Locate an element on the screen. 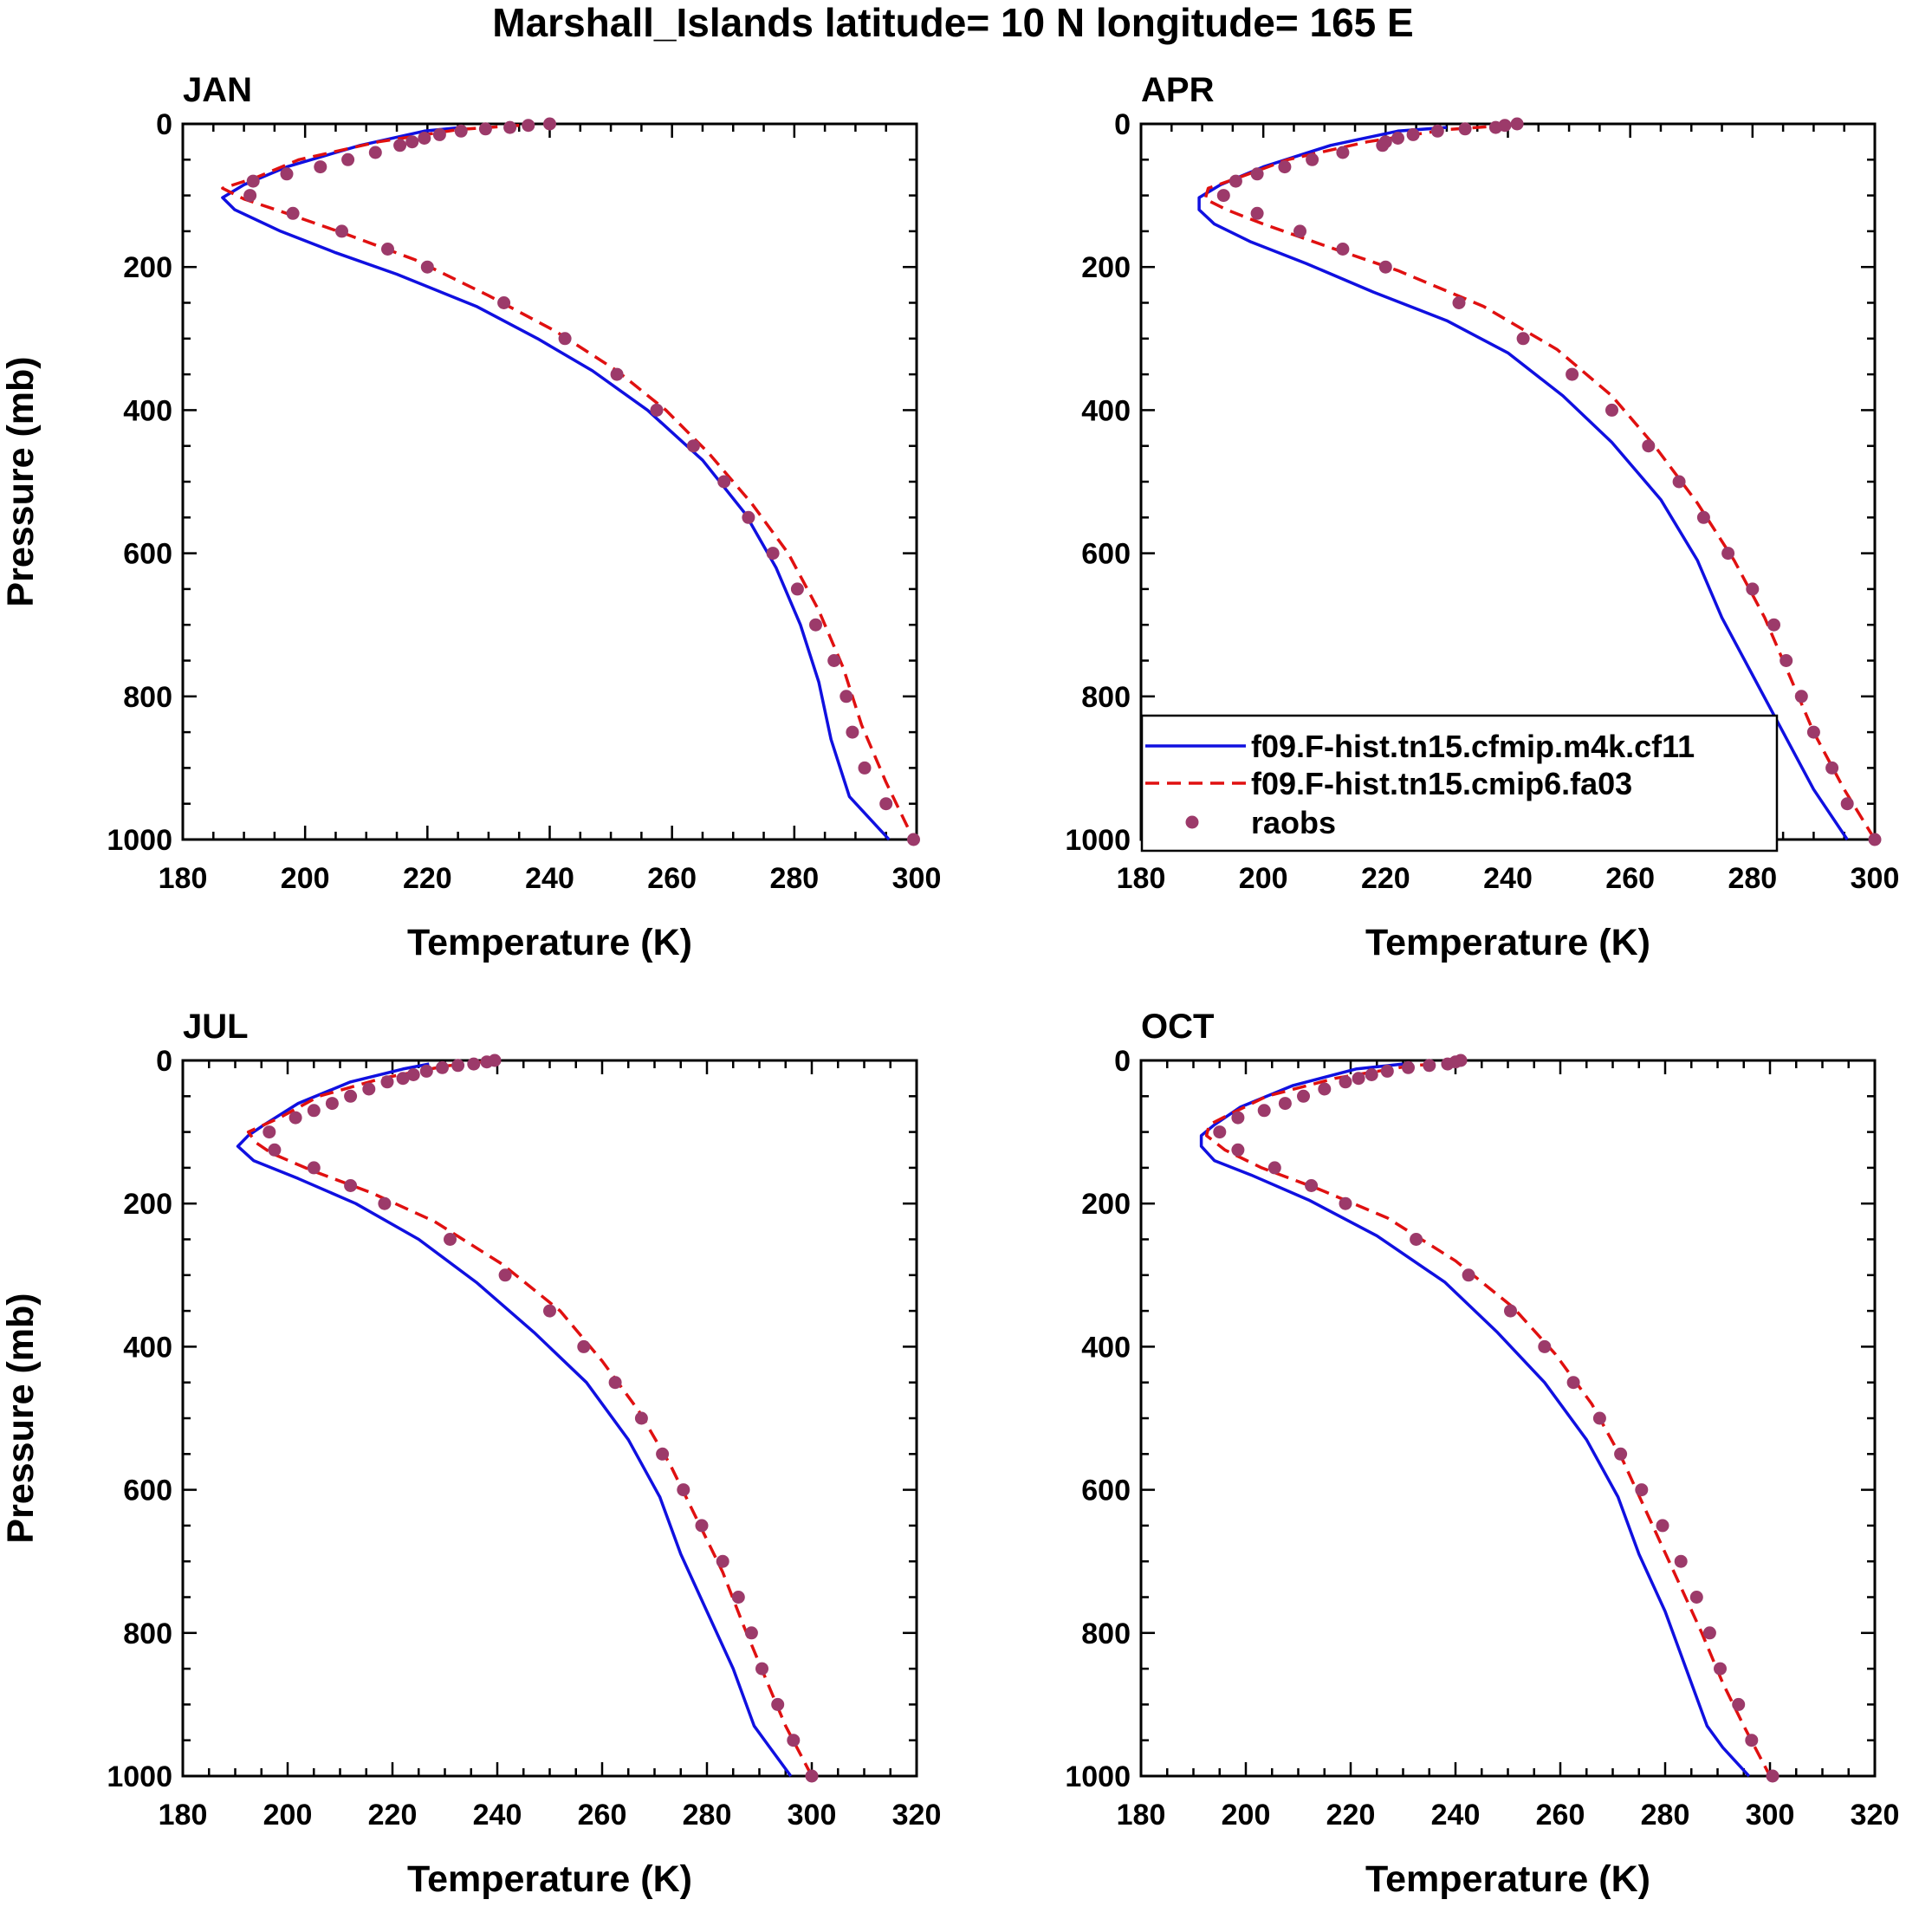 This screenshot has height=1932, width=1906. x-tick-label: 220 is located at coordinates (427, 879).